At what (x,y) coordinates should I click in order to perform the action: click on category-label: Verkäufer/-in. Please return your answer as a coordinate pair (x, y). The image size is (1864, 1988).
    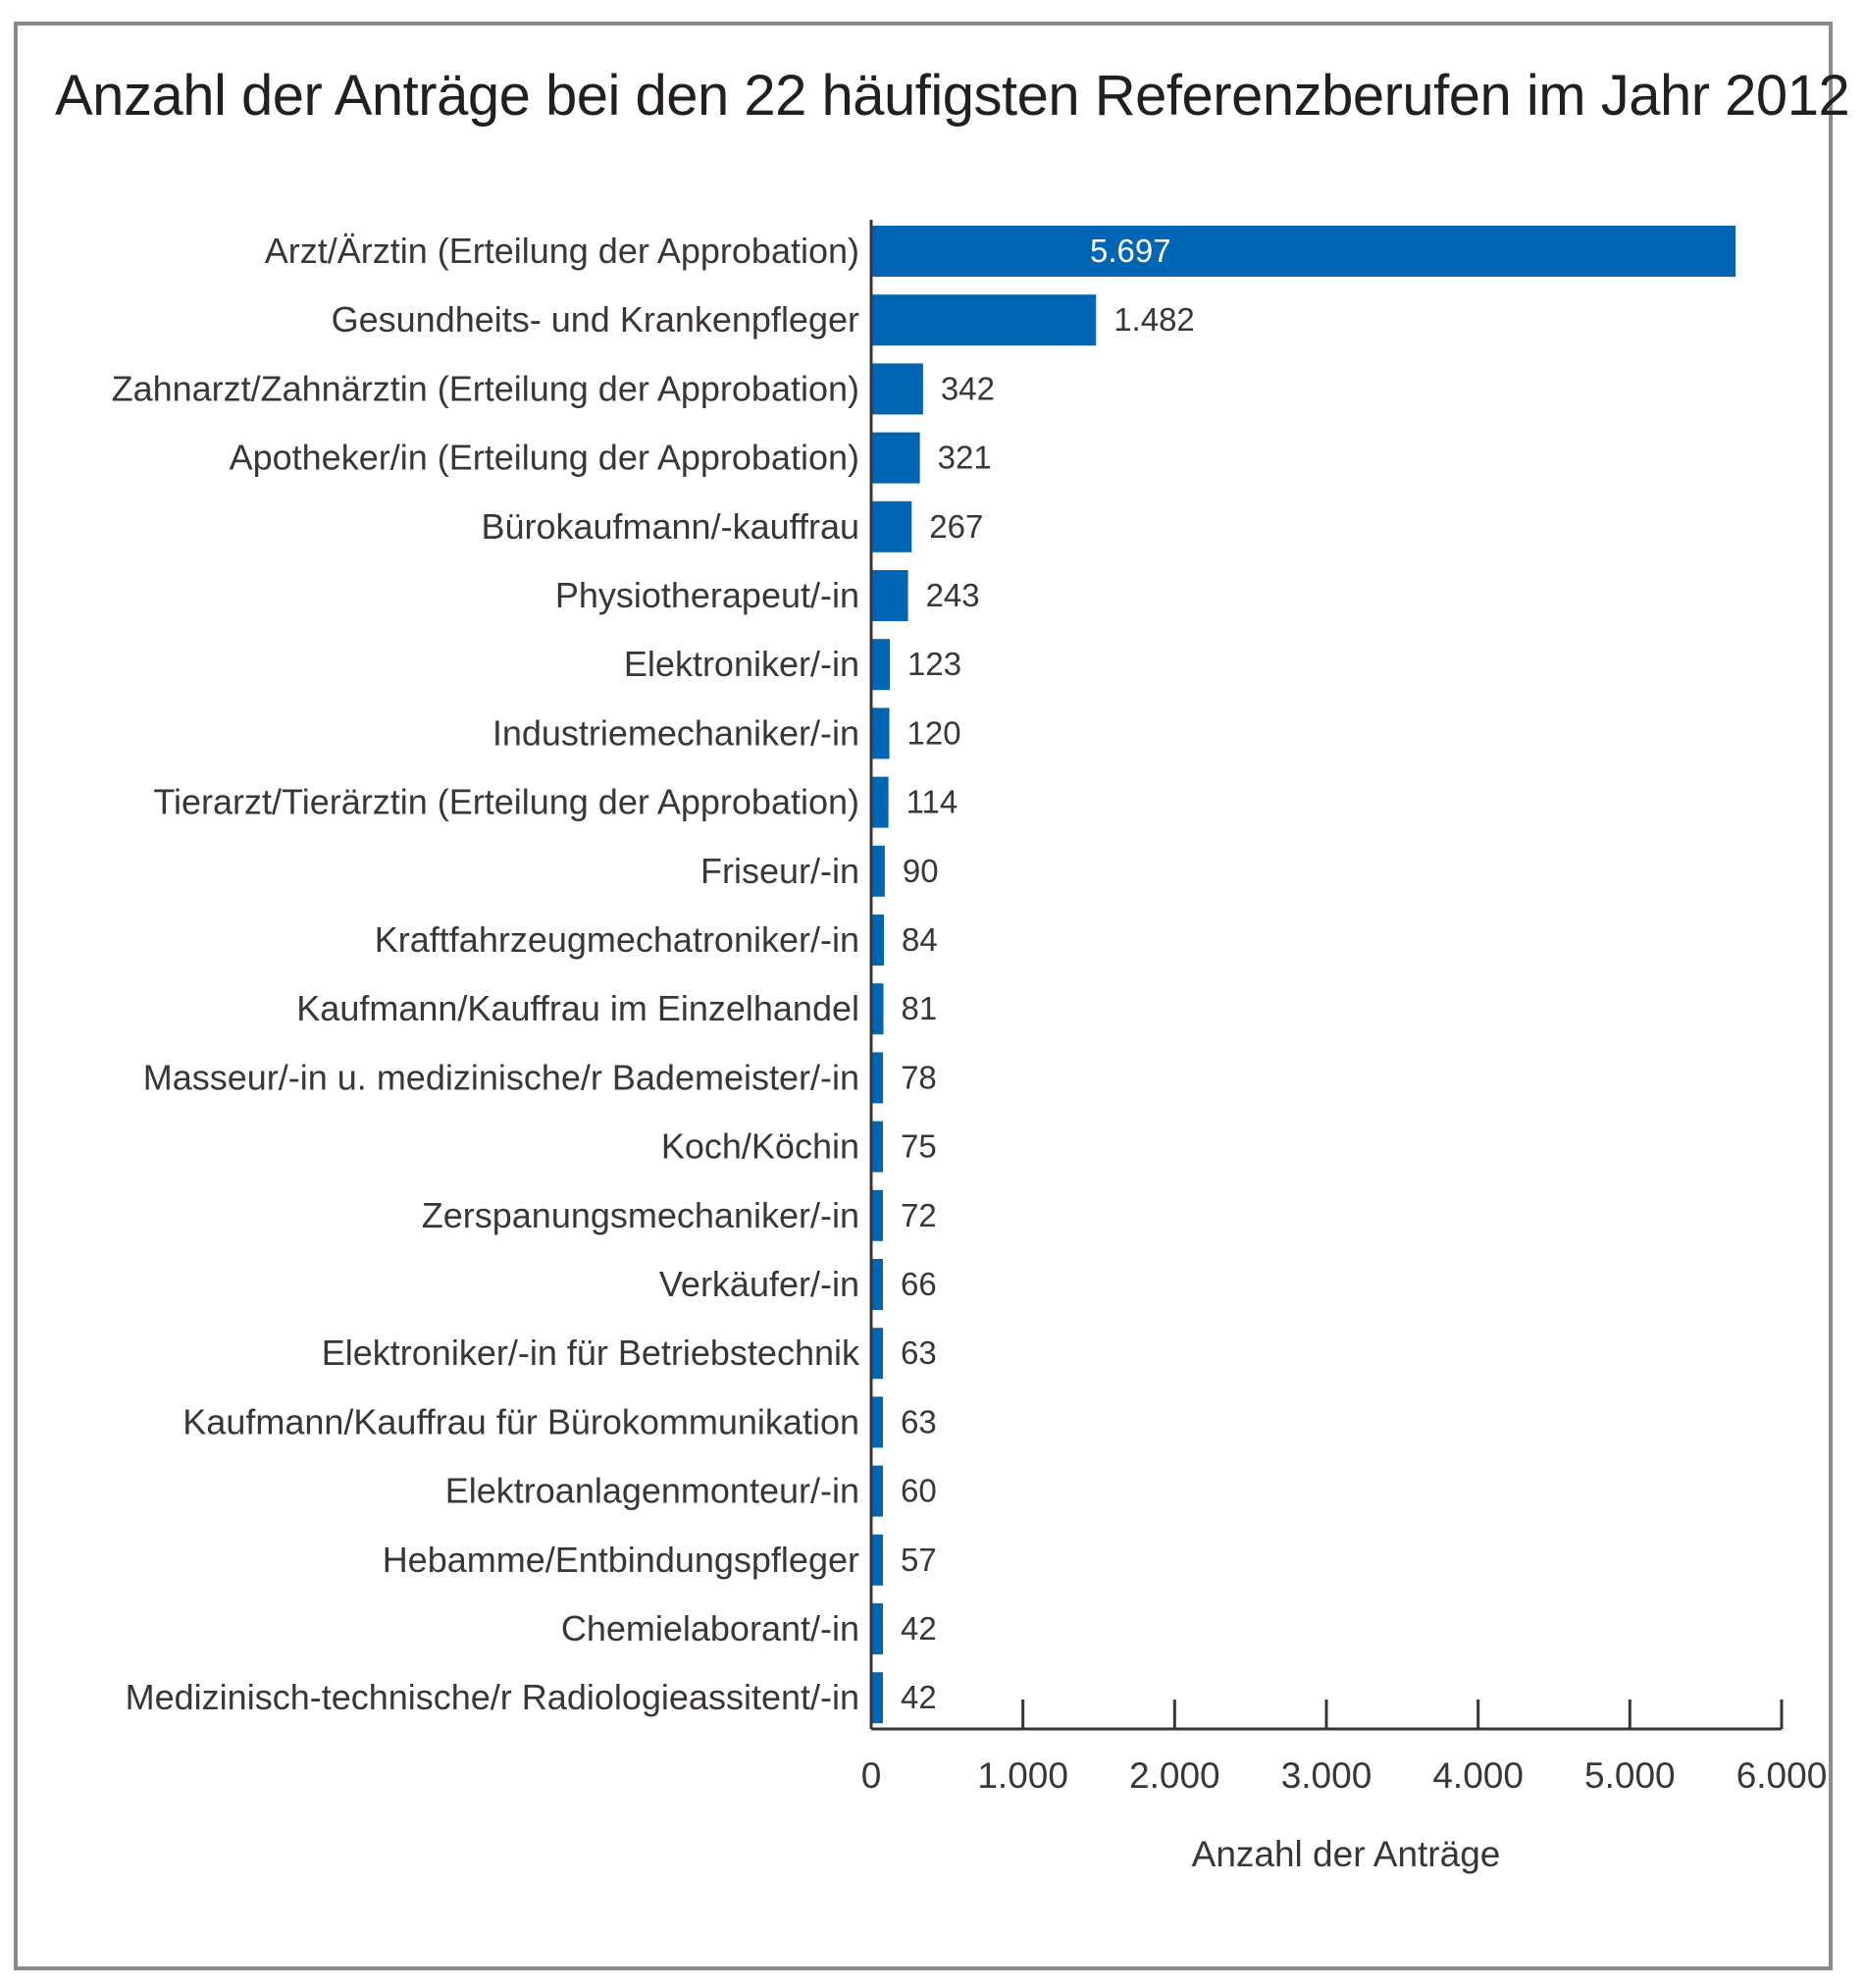
    Looking at the image, I should click on (759, 1284).